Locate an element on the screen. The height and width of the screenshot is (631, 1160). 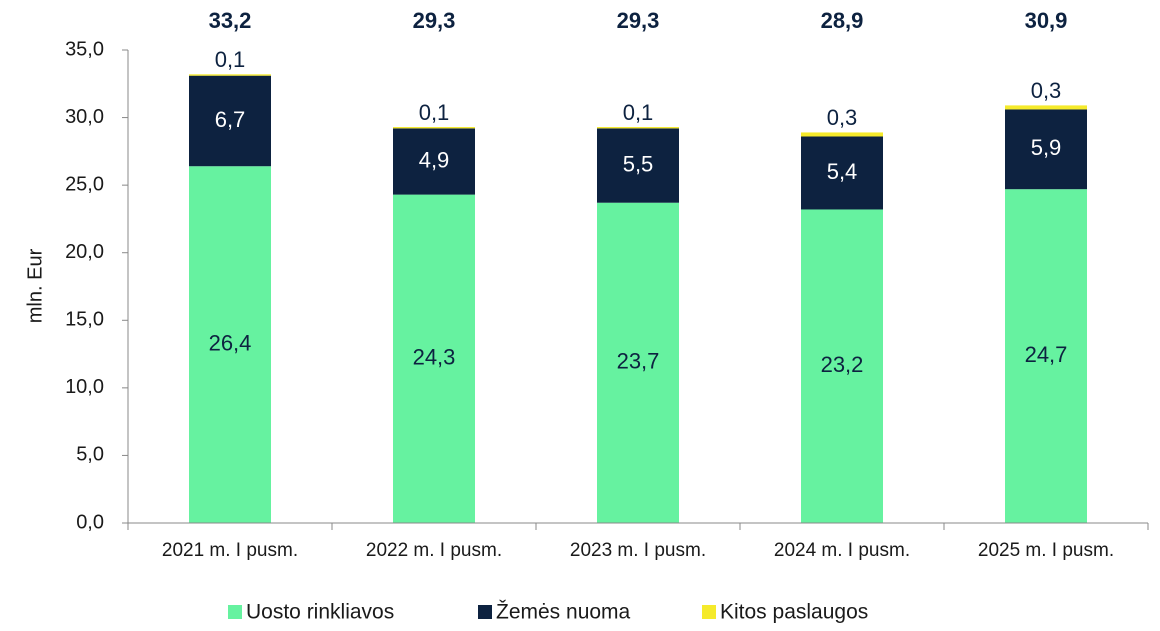
data-label: 4,9 is located at coordinates (434, 159).